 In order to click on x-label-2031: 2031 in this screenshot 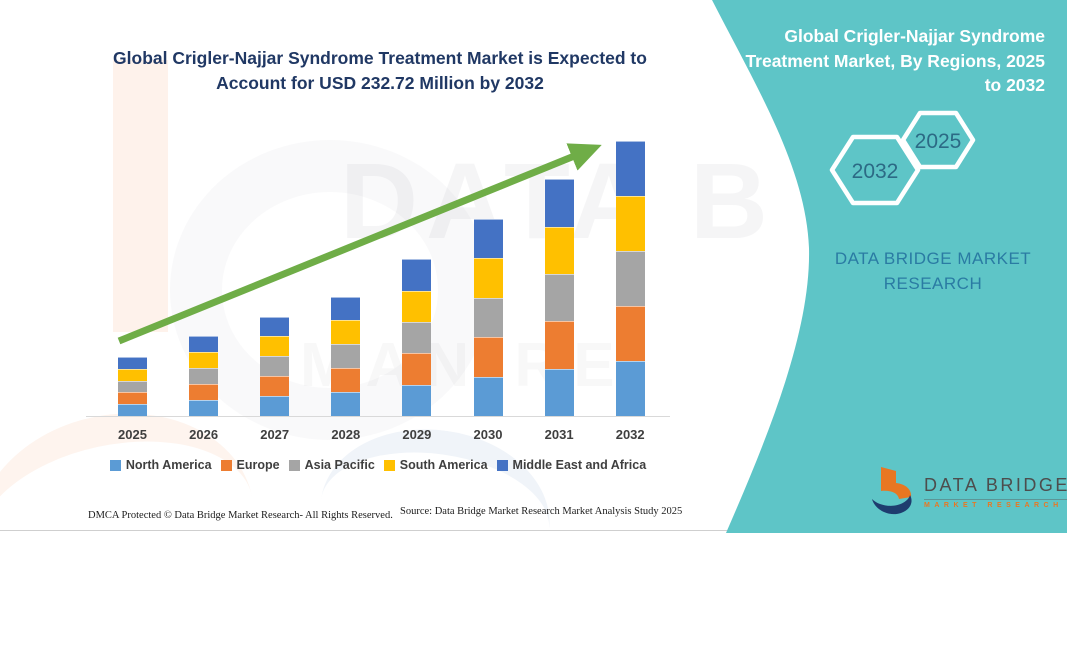, I will do `click(559, 434)`.